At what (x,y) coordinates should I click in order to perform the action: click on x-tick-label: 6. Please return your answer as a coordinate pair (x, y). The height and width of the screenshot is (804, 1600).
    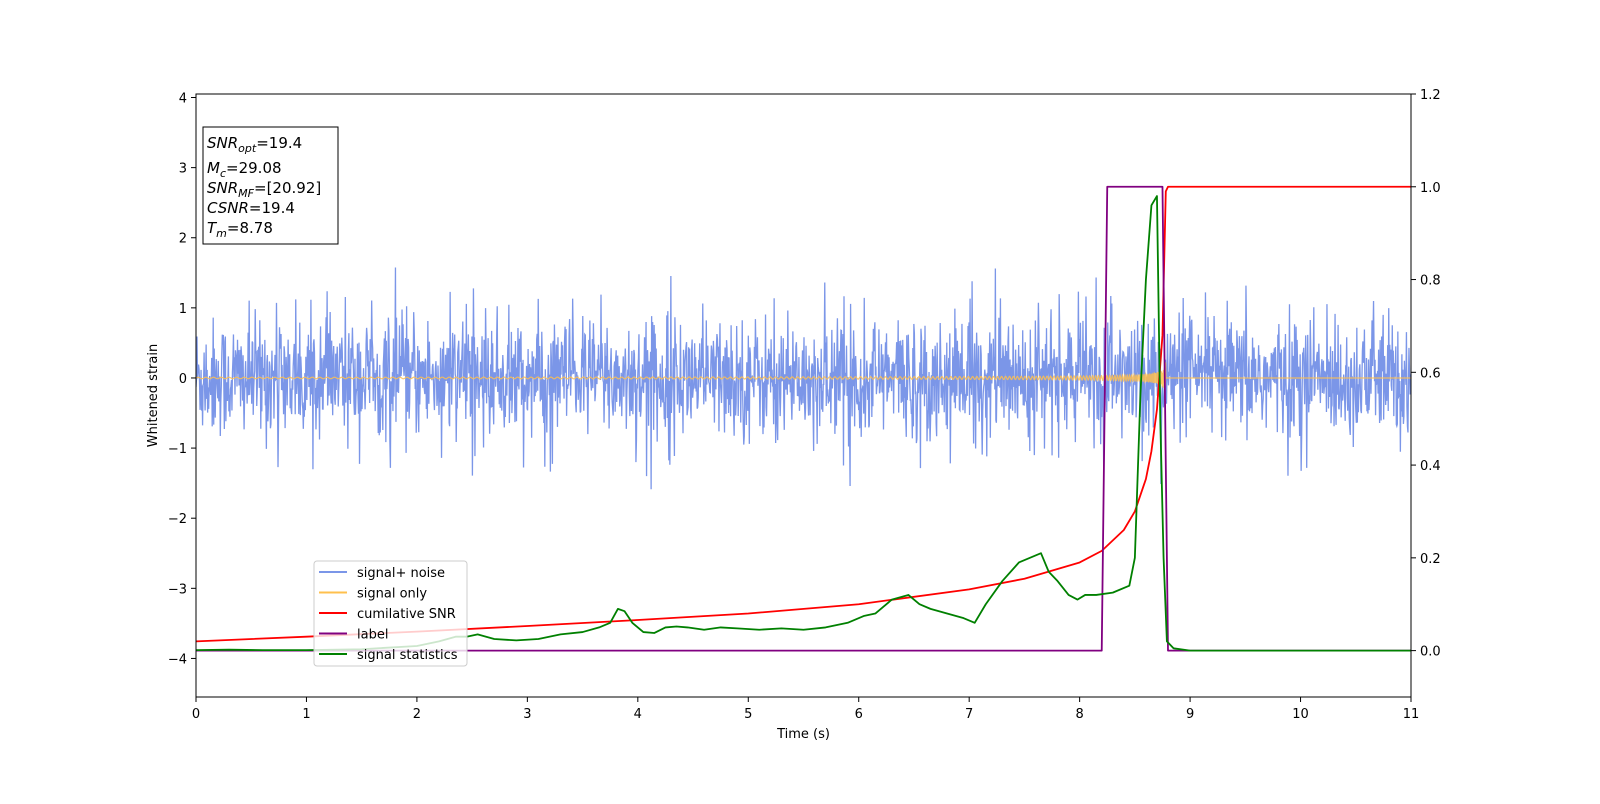
    Looking at the image, I should click on (859, 714).